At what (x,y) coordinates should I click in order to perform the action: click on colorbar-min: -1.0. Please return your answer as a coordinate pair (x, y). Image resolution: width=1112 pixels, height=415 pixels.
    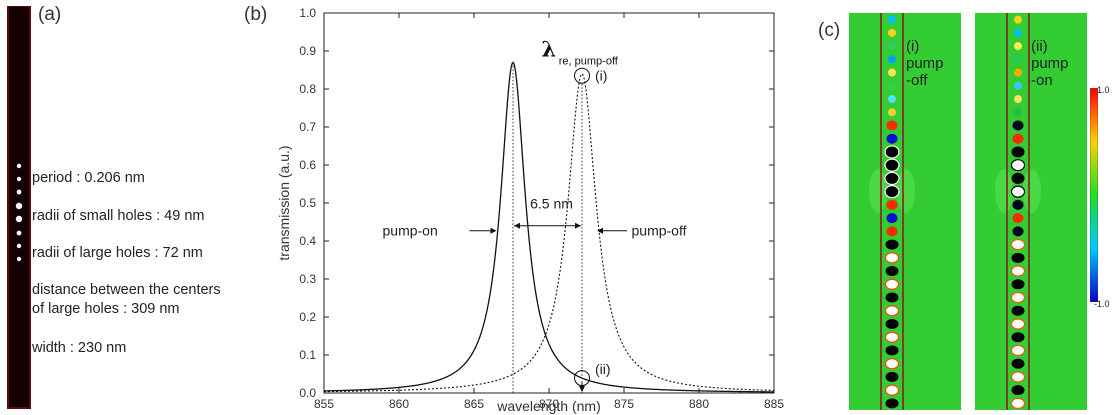
    Looking at the image, I should click on (1102, 304).